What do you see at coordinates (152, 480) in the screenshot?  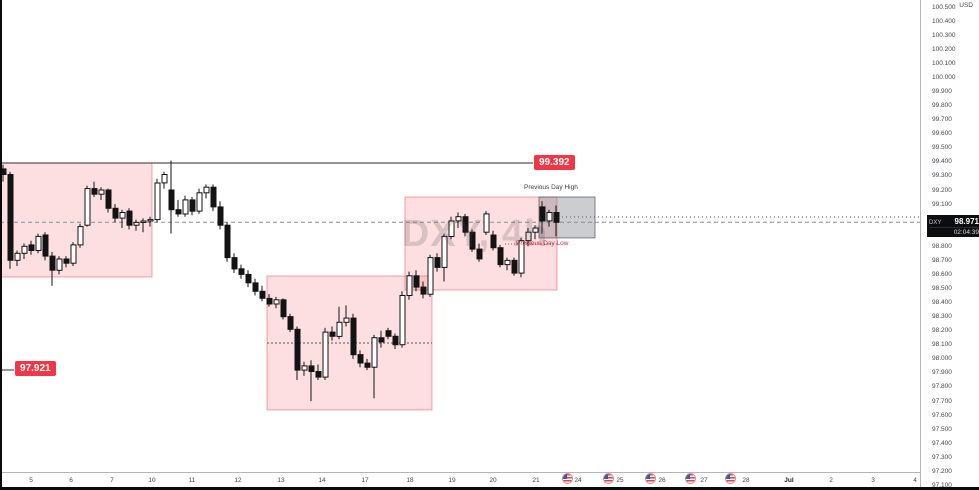 I see `time-axis-label: 10` at bounding box center [152, 480].